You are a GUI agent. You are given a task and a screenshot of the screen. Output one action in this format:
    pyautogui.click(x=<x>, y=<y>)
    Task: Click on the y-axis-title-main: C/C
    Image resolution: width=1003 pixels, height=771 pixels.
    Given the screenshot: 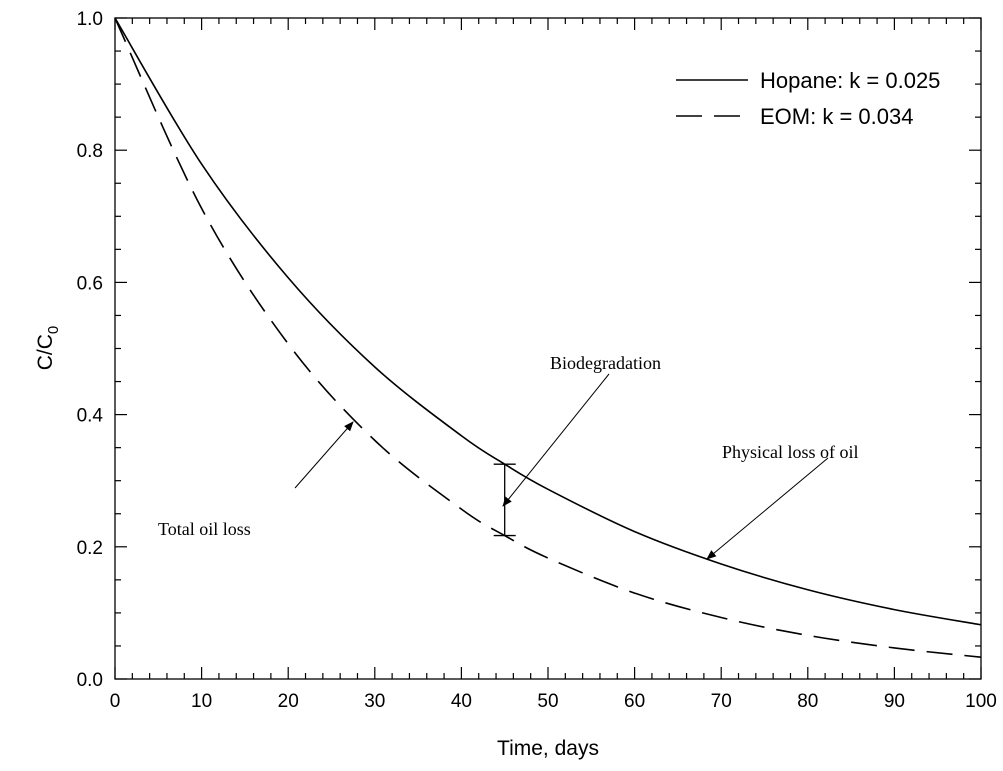 What is the action you would take?
    pyautogui.click(x=45, y=352)
    